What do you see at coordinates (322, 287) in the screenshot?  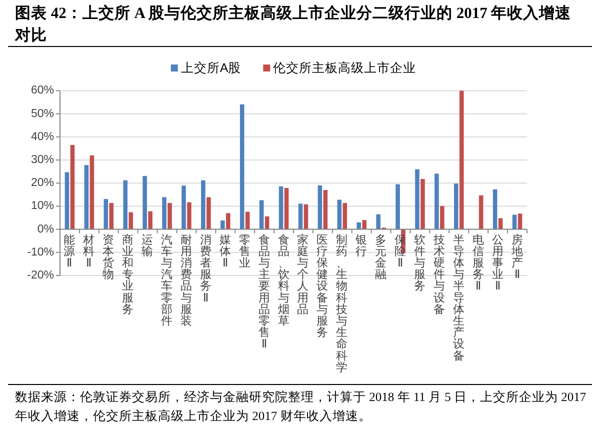 I see `category-label: 医疗保健设备与服务` at bounding box center [322, 287].